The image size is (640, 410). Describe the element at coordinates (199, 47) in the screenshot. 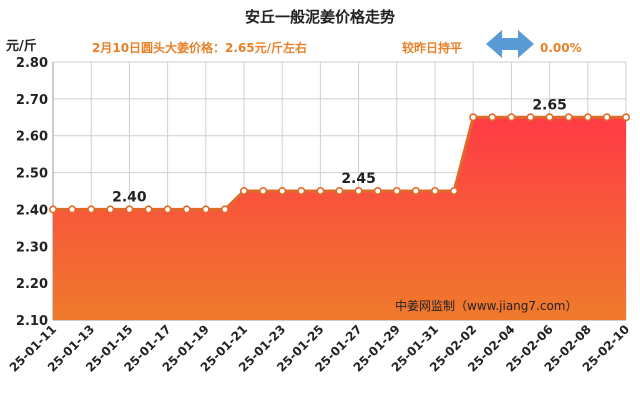

I see `price-note: 2月10日圆头大姜价格：2.65元/斤左右` at that location.